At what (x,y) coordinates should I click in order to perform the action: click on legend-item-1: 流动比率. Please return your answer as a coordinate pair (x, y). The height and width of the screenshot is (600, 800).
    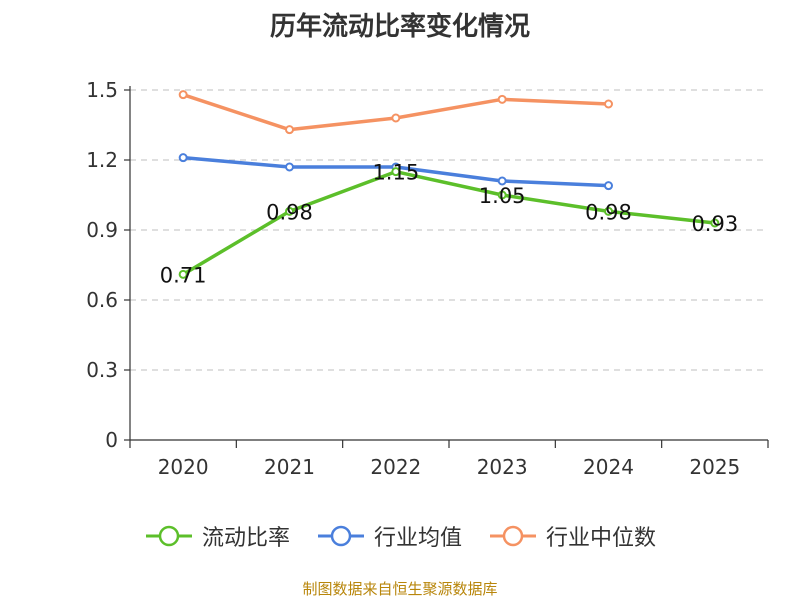
    Looking at the image, I should click on (217, 536).